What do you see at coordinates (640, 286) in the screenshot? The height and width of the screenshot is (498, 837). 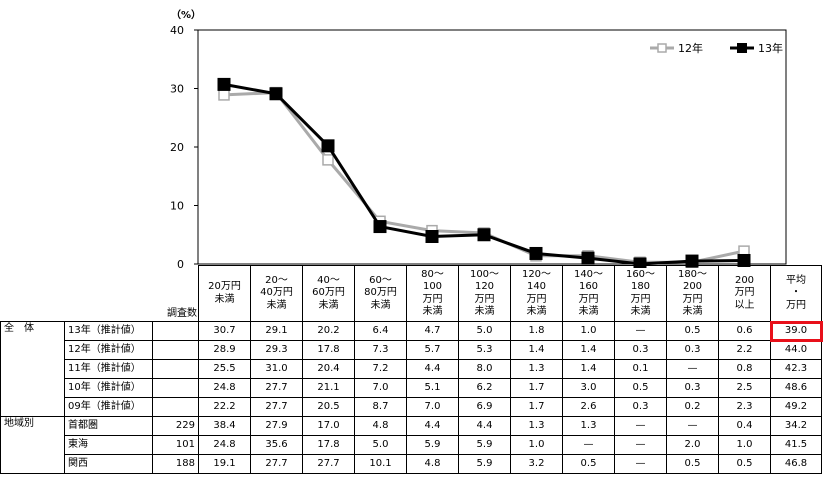 I see `column-header-line: 180` at bounding box center [640, 286].